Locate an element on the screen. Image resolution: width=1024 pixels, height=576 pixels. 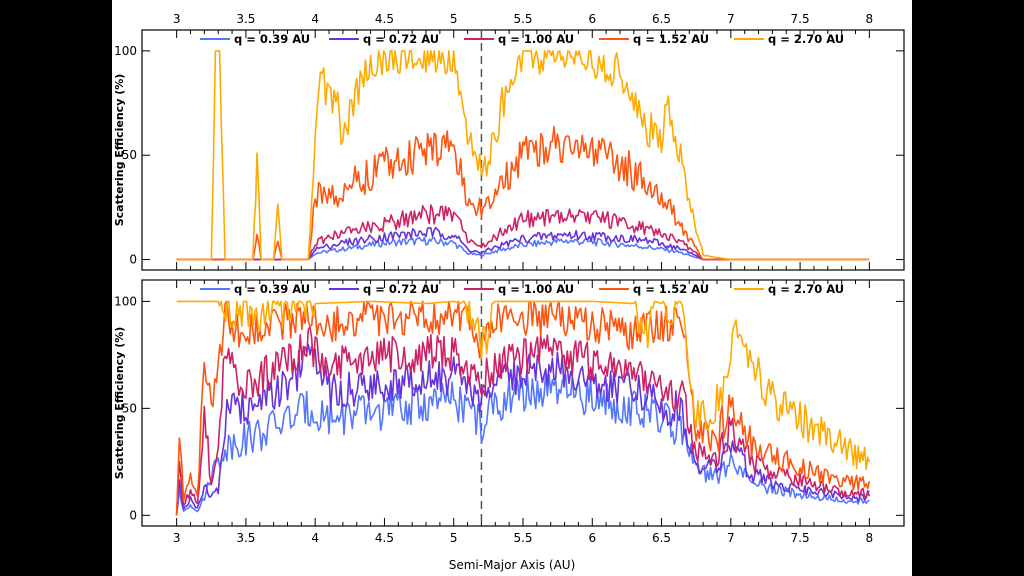
x-axis-label: Semi-Major Axis (AU) is located at coordinates (512, 565).